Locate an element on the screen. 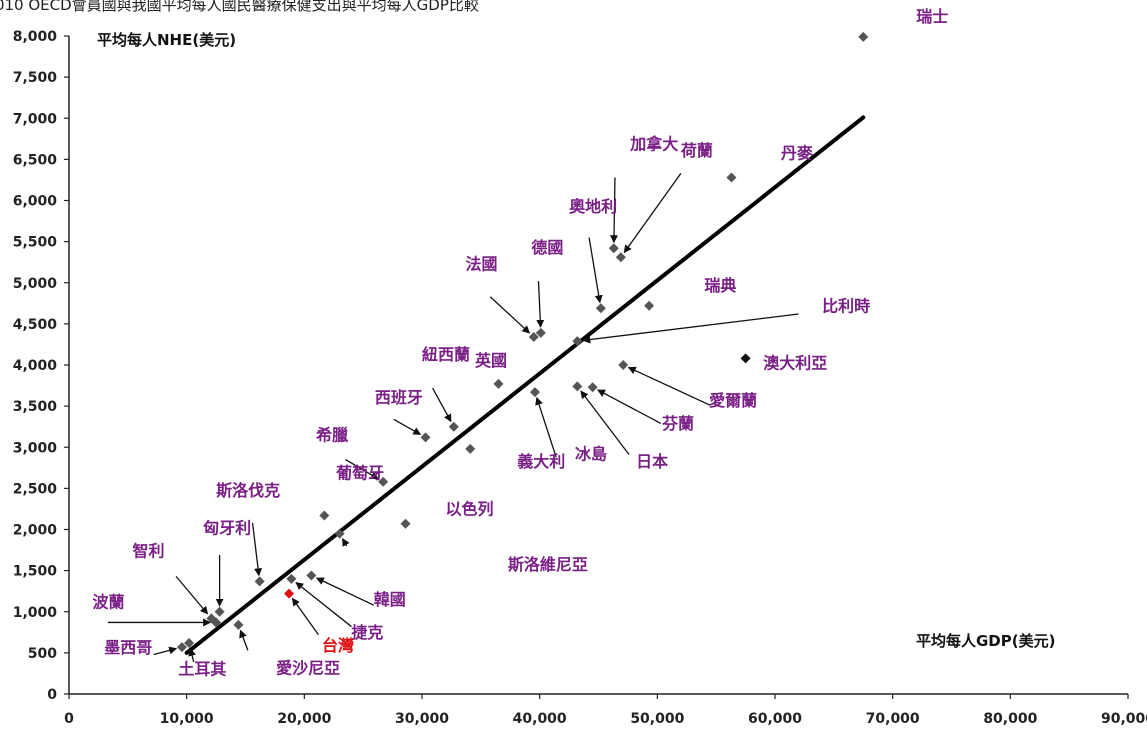 This screenshot has height=729, width=1147. y-tick-label: 7,000 is located at coordinates (35, 119).